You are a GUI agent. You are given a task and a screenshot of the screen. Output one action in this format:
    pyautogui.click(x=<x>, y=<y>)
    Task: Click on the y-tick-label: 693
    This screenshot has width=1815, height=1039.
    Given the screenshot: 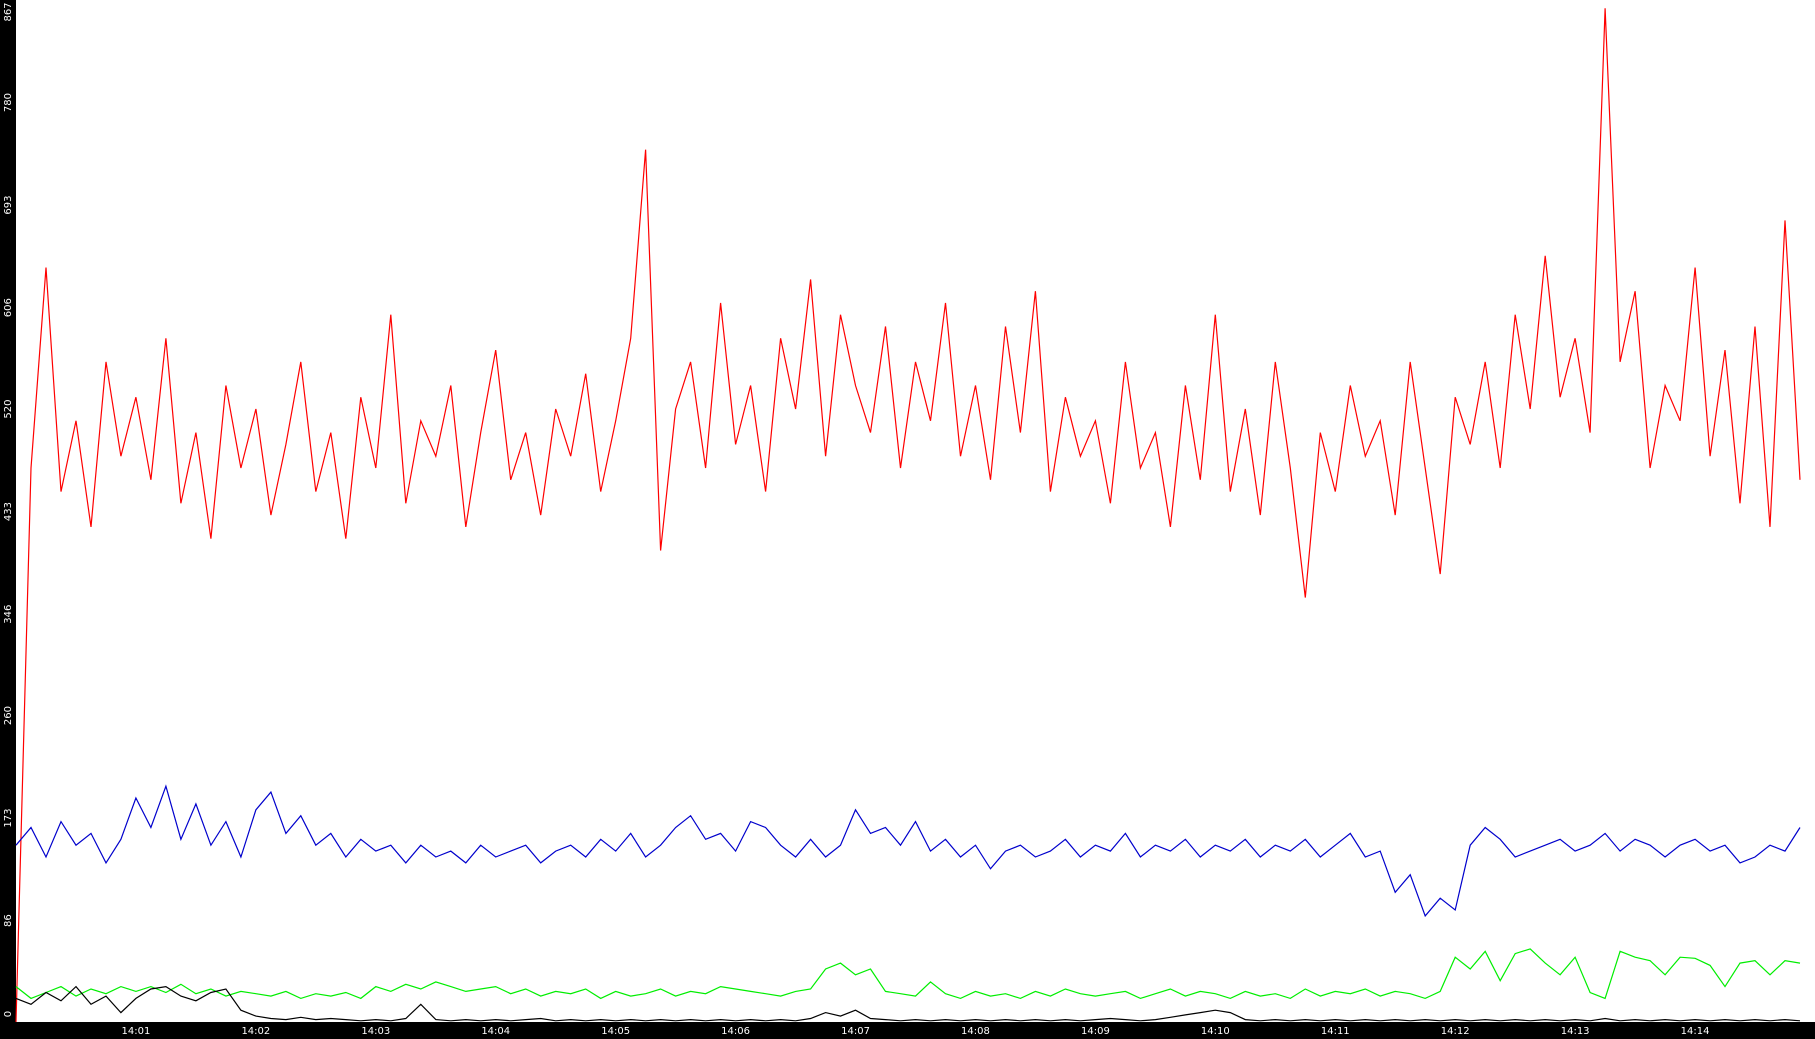 What is the action you would take?
    pyautogui.click(x=8, y=205)
    